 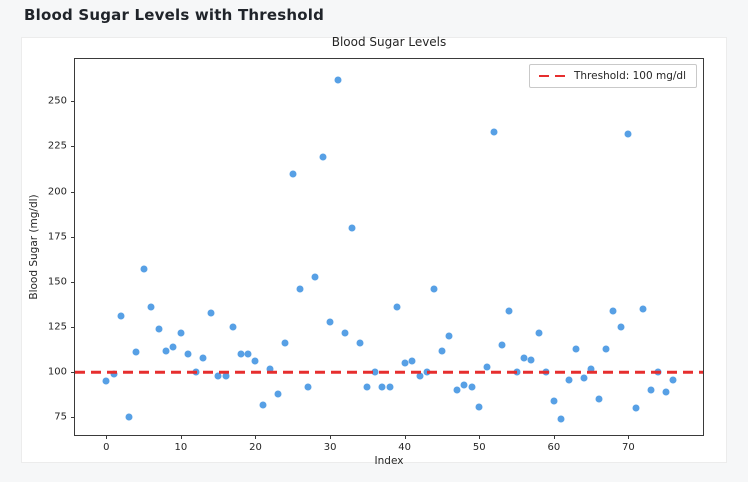 I want to click on x-tick-label: 30, so click(x=330, y=447).